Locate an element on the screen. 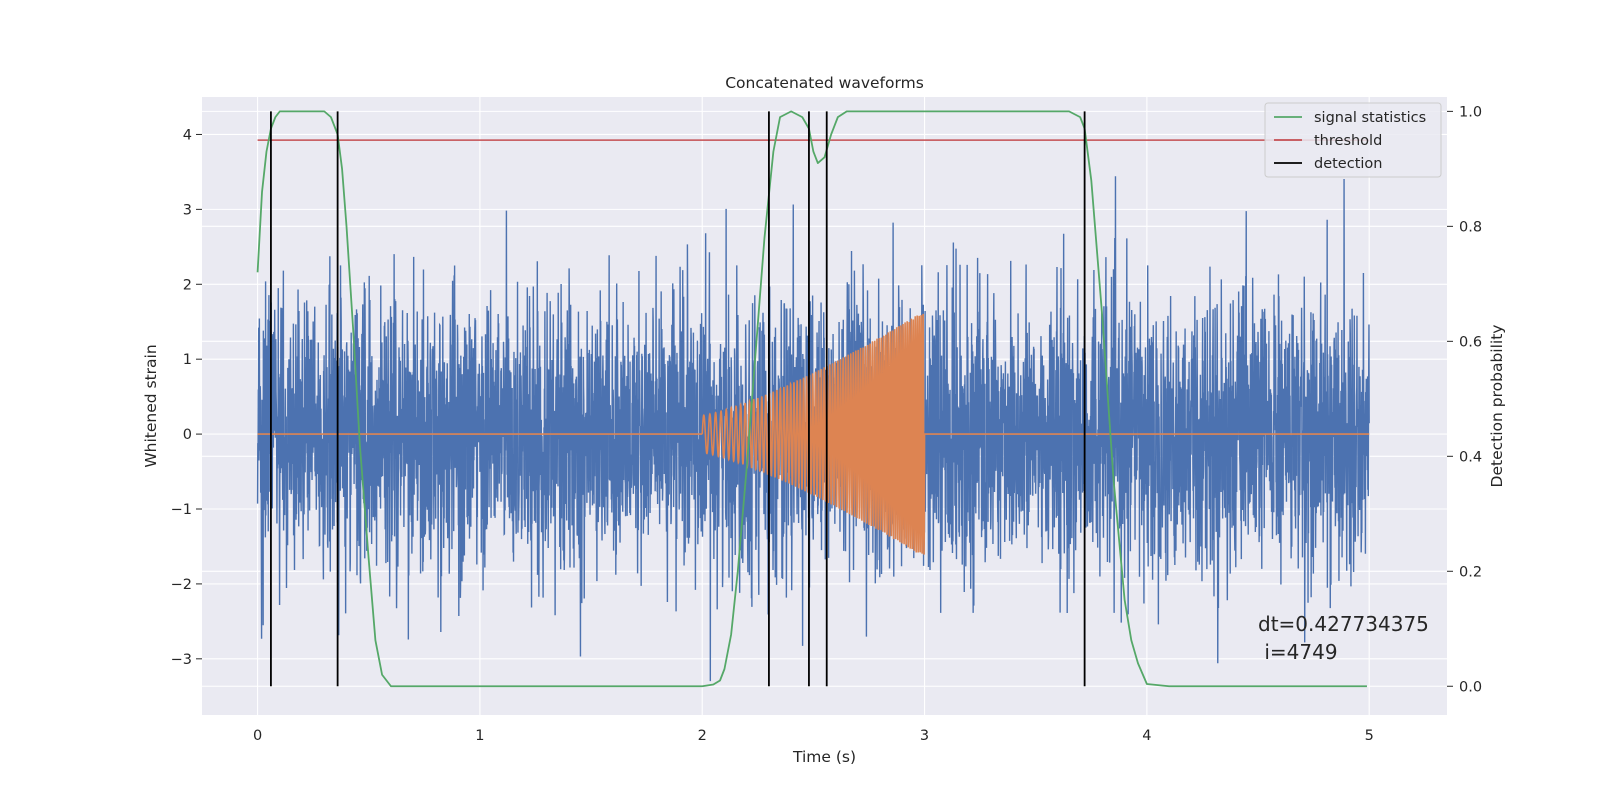 This screenshot has height=800, width=1600. y-tick-label-left: 0 is located at coordinates (187, 435).